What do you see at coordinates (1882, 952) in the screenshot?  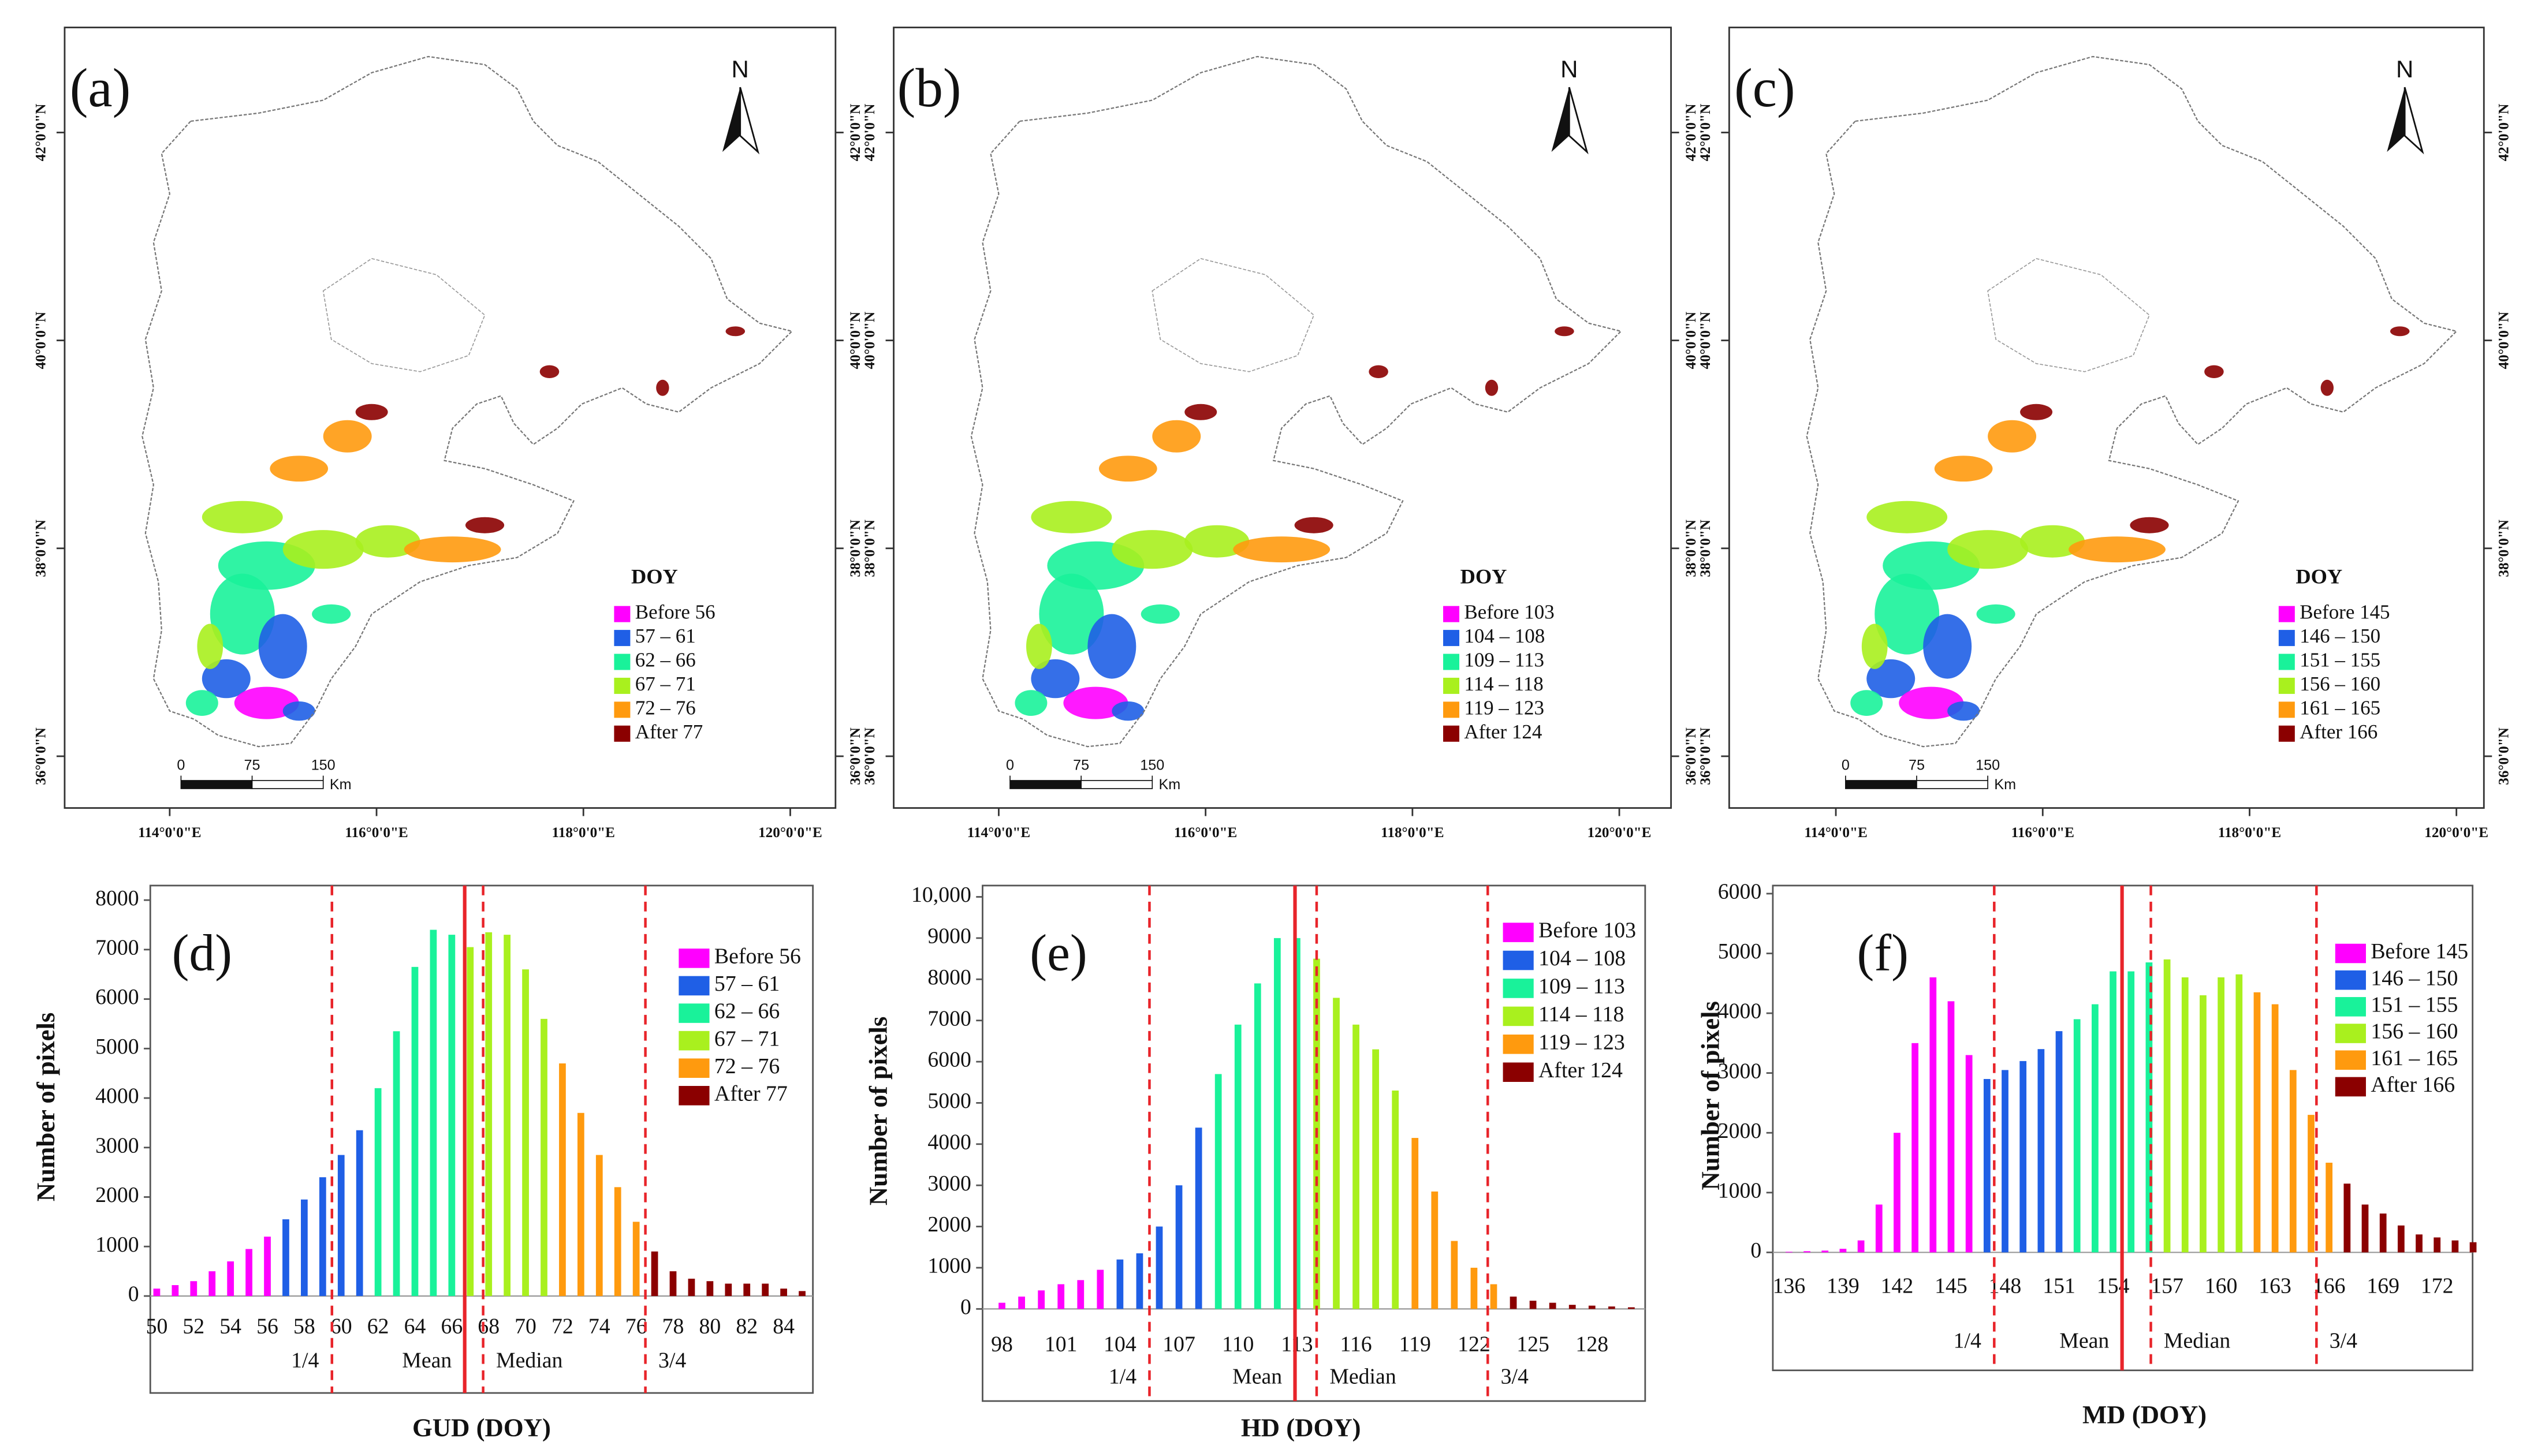 I see `panel-label: (f)` at bounding box center [1882, 952].